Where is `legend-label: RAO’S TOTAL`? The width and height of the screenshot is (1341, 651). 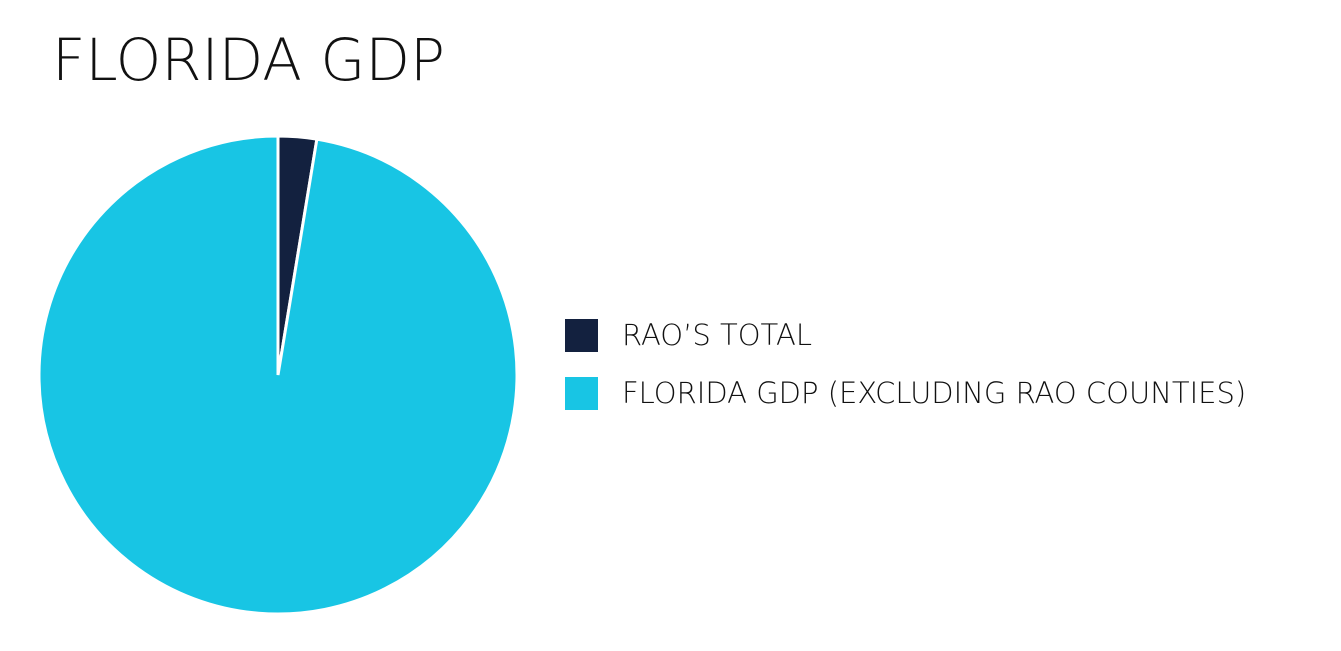 legend-label: RAO’S TOTAL is located at coordinates (717, 335).